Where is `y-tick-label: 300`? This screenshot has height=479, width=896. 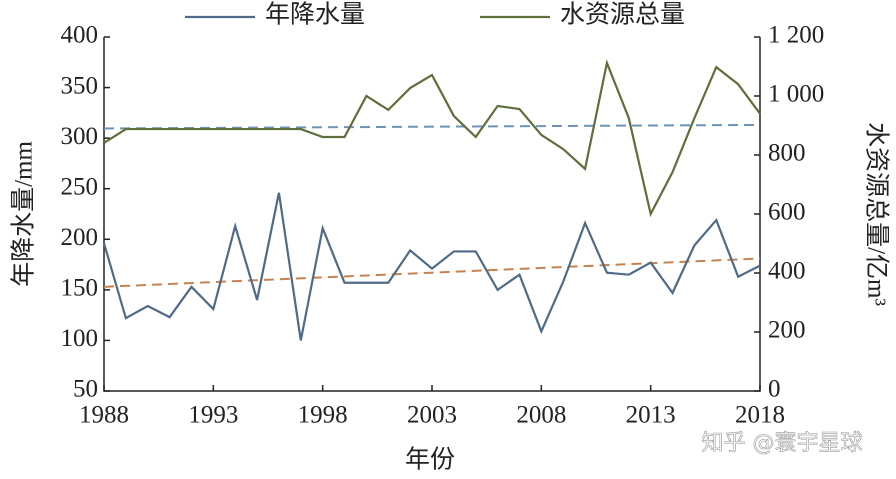 y-tick-label: 300 is located at coordinates (80, 136).